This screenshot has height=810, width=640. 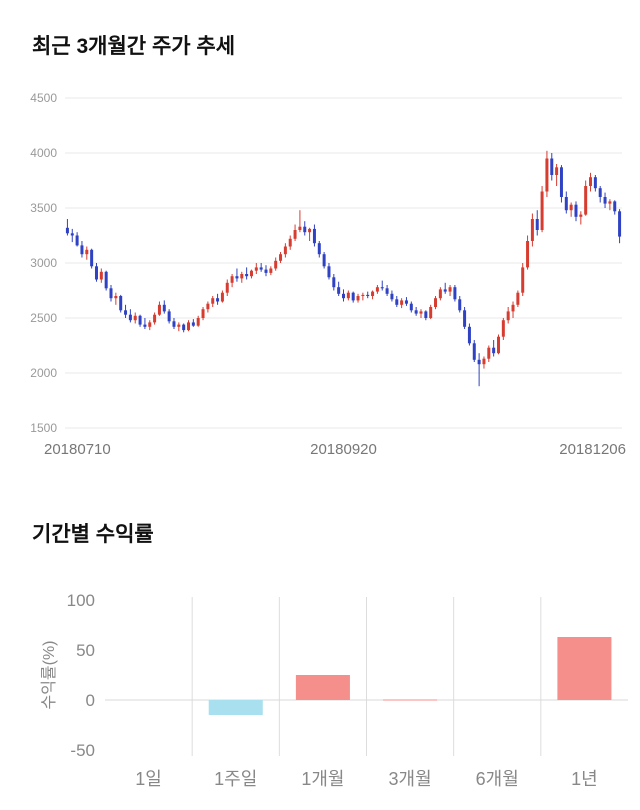 What do you see at coordinates (584, 779) in the screenshot?
I see `category-label: 1년` at bounding box center [584, 779].